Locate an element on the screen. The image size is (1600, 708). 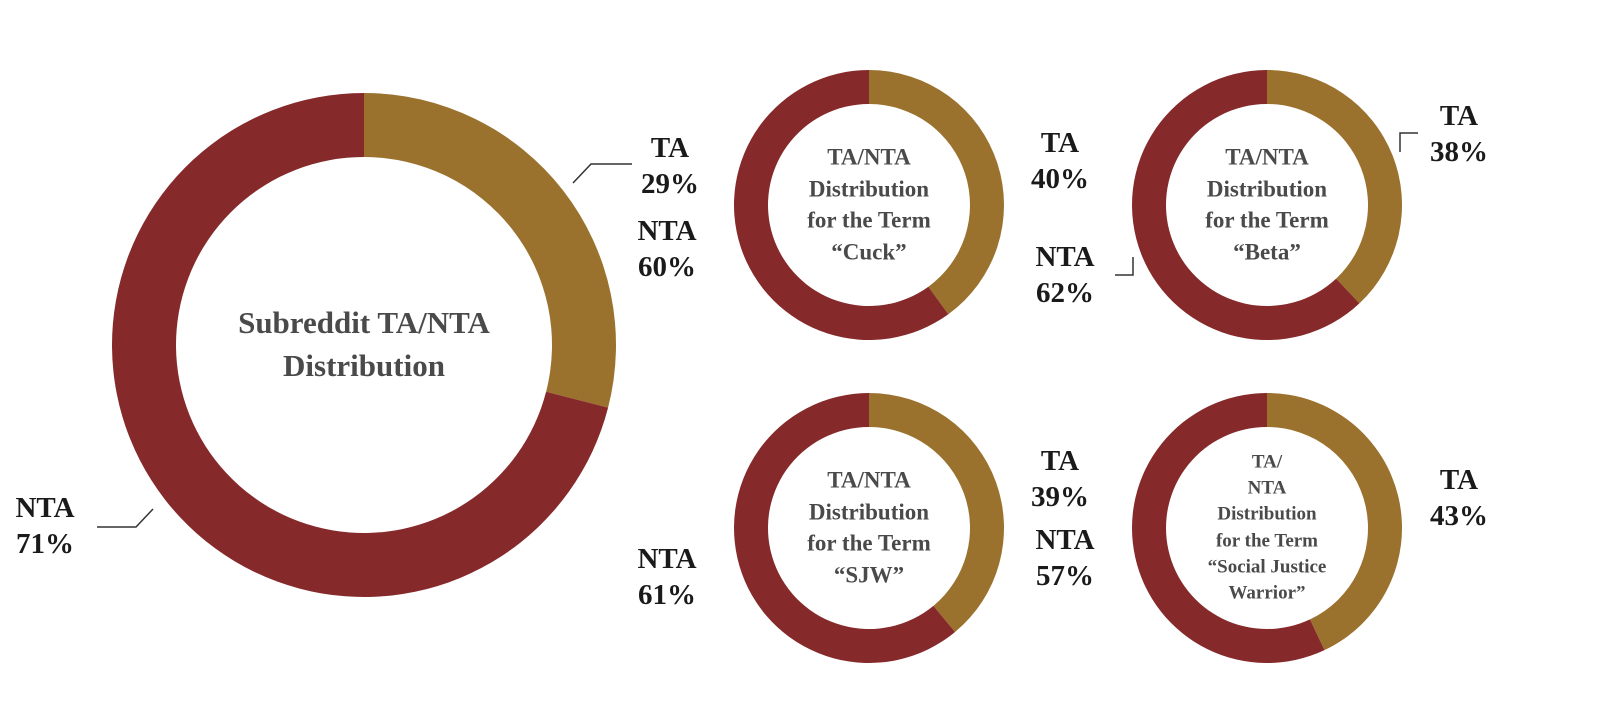
label-cuck-ta: TA 40% is located at coordinates (1060, 161).